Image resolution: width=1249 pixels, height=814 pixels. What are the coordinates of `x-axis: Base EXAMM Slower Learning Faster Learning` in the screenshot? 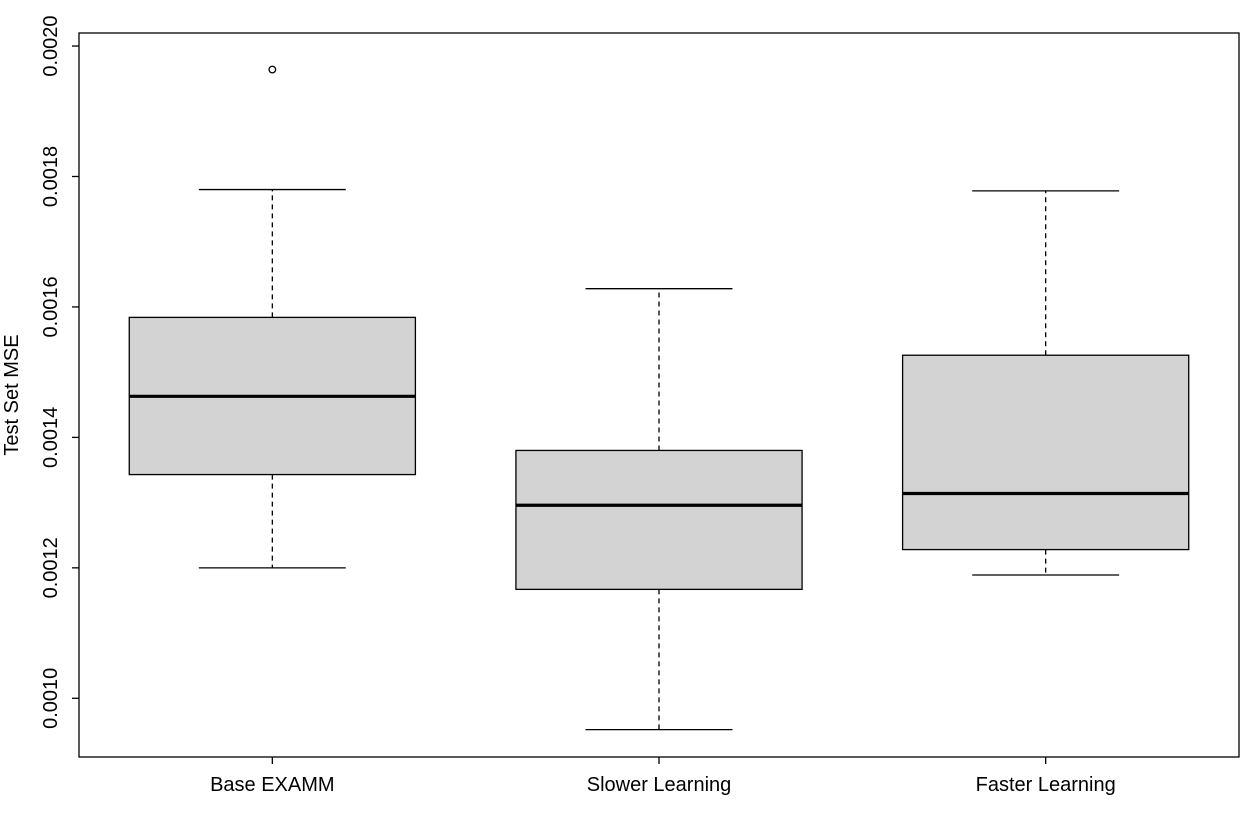 It's located at (663, 776).